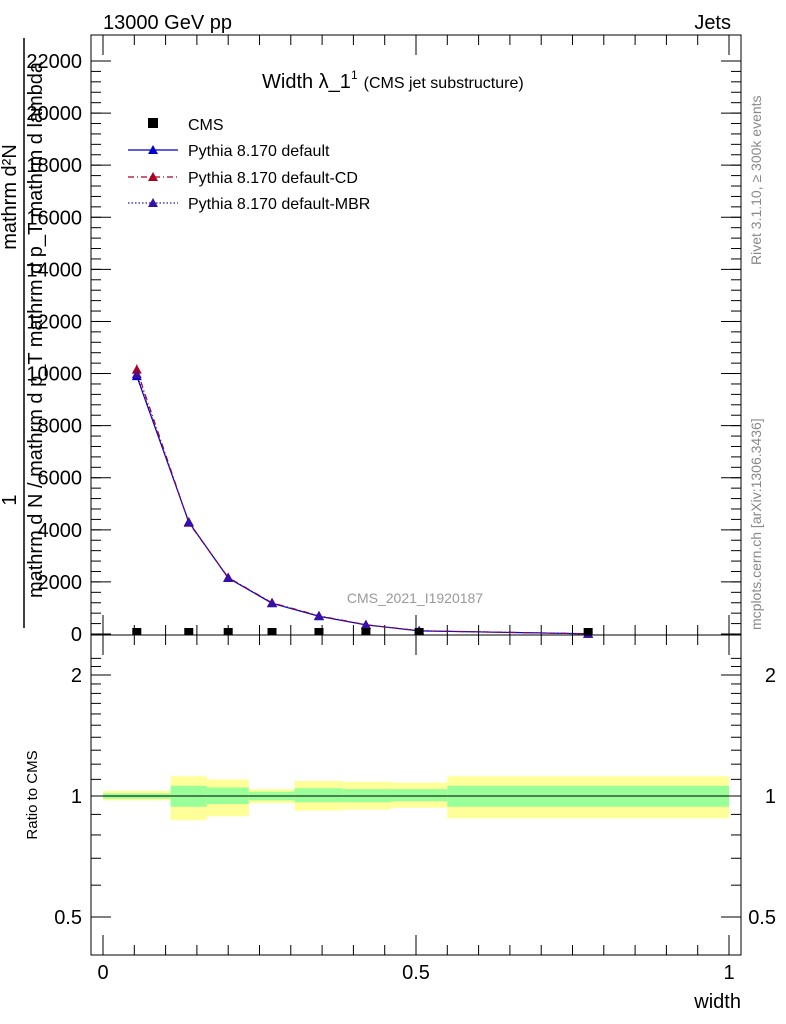 Image resolution: width=786 pixels, height=1024 pixels. What do you see at coordinates (279, 204) in the screenshot?
I see `legend-label-3: Pythia 8.170 default-MBR` at bounding box center [279, 204].